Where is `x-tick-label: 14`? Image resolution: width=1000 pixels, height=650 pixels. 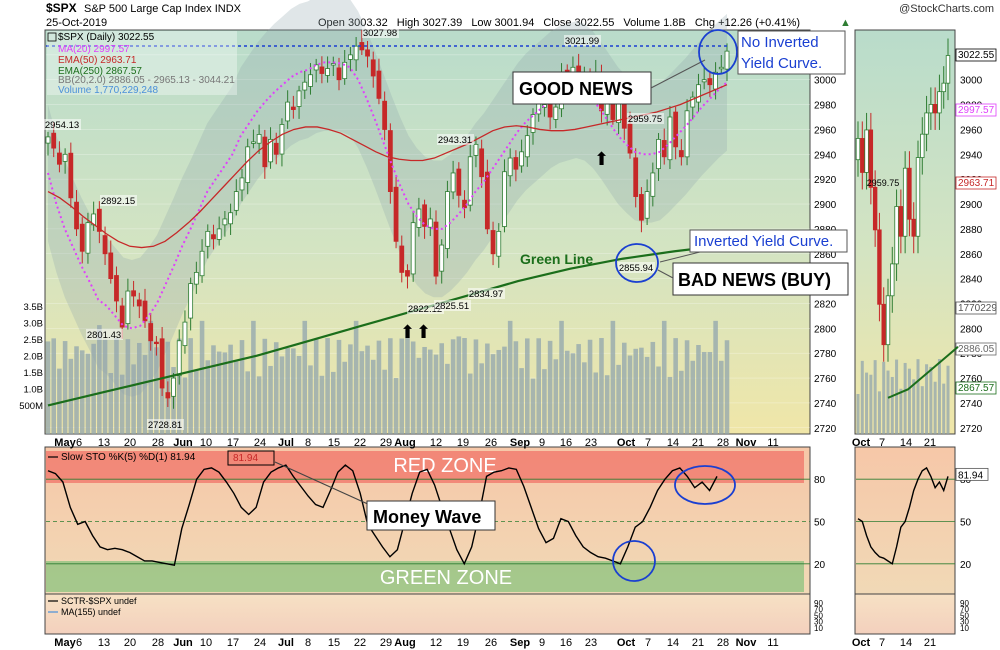
x-tick-label: 14 is located at coordinates (673, 443).